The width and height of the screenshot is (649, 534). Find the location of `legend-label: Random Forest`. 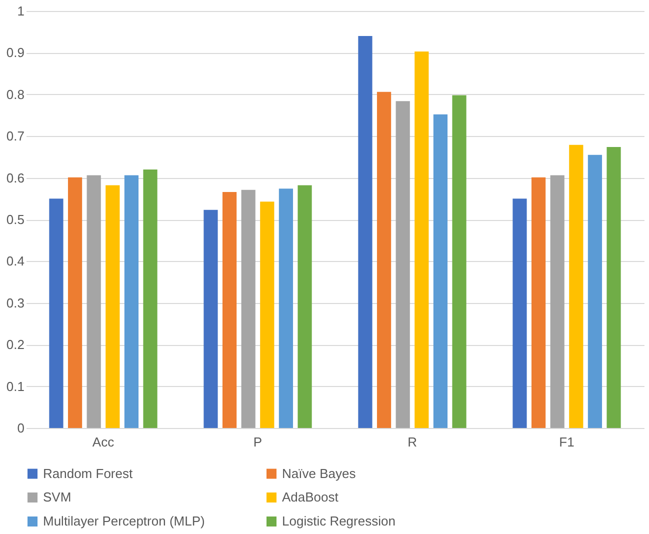

legend-label: Random Forest is located at coordinates (88, 473).